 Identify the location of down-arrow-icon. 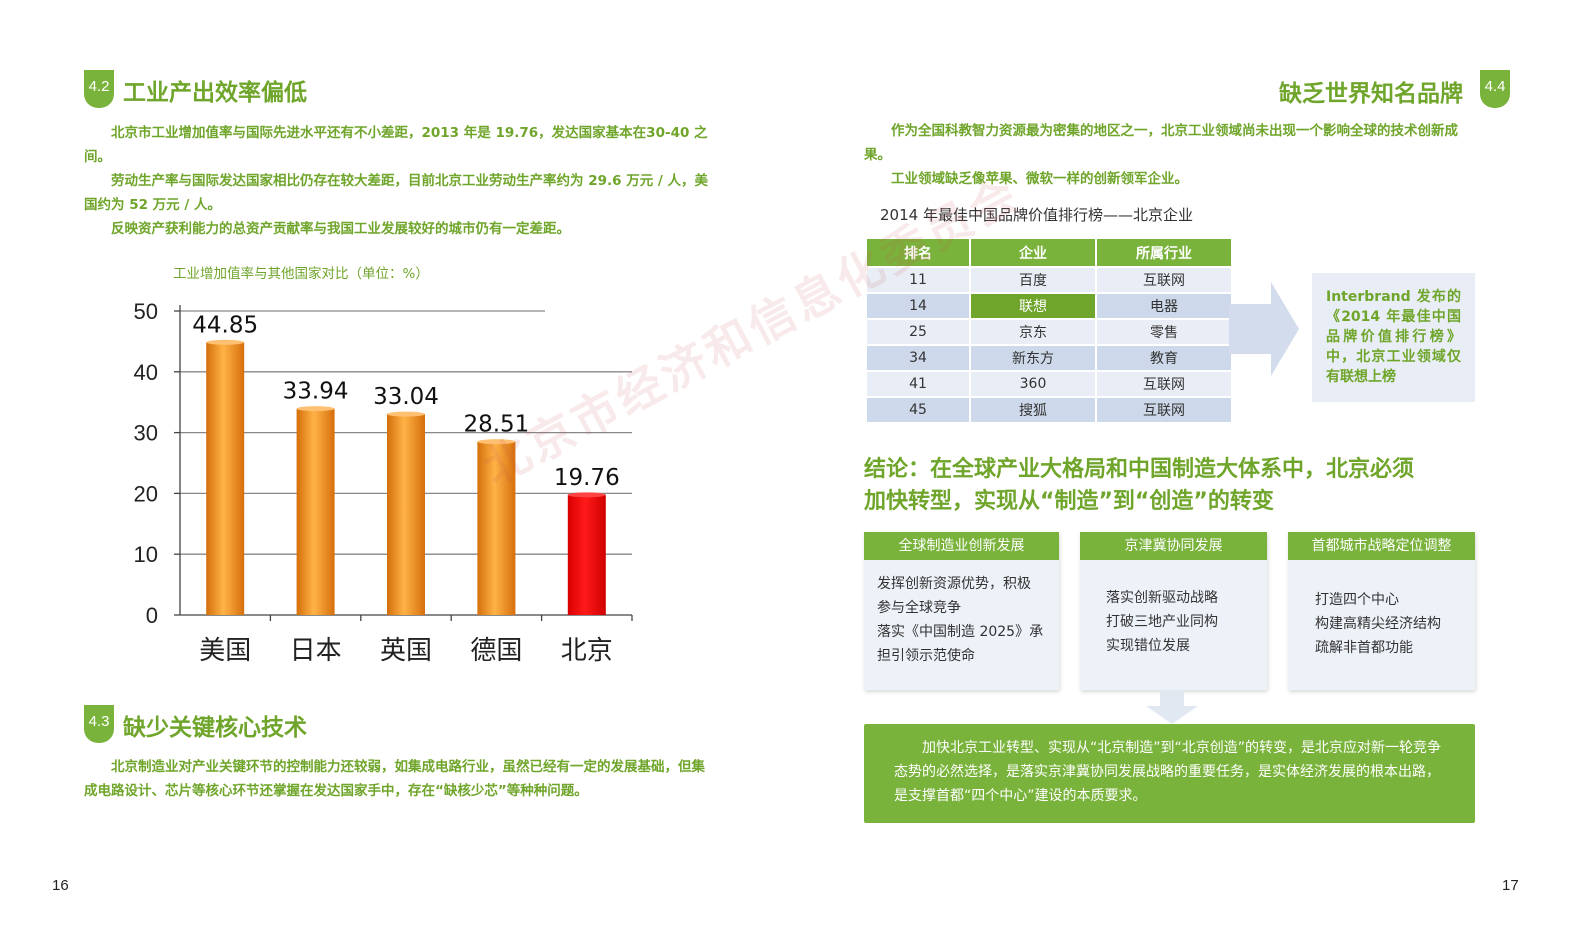
(1172, 707).